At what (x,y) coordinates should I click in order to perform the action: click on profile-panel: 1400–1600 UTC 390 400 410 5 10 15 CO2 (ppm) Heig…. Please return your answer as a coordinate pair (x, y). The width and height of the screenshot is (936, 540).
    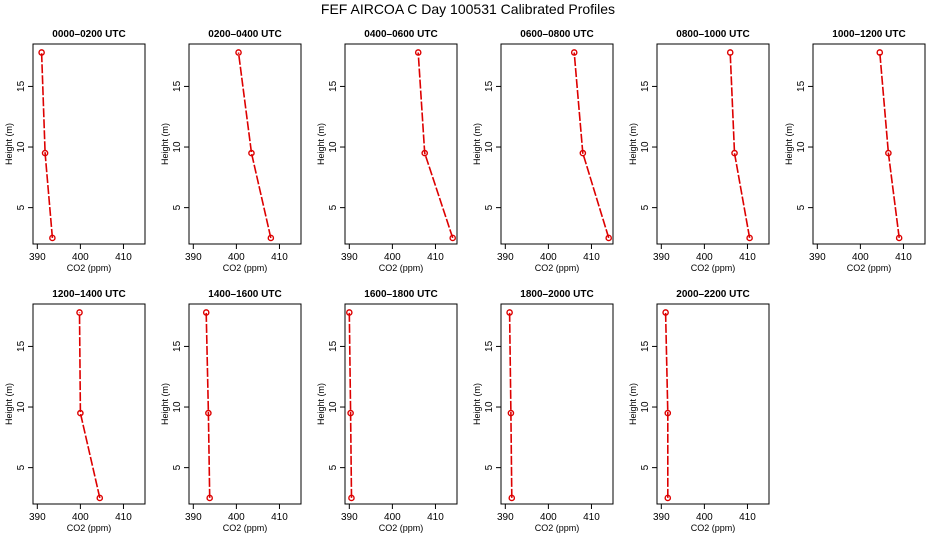
    Looking at the image, I should click on (231, 411).